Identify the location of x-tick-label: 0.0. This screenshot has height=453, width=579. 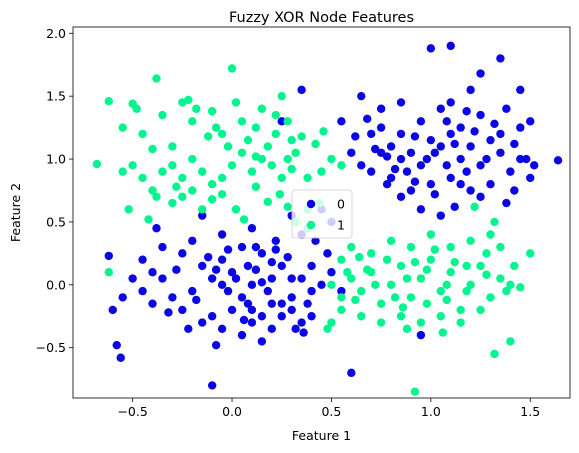
(232, 411).